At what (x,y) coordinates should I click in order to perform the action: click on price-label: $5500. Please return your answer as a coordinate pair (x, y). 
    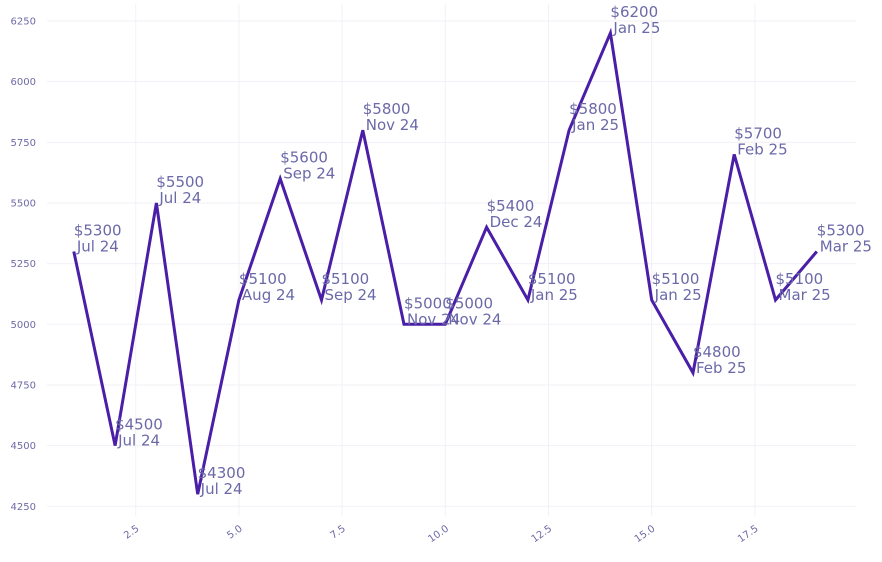
    Looking at the image, I should click on (180, 182).